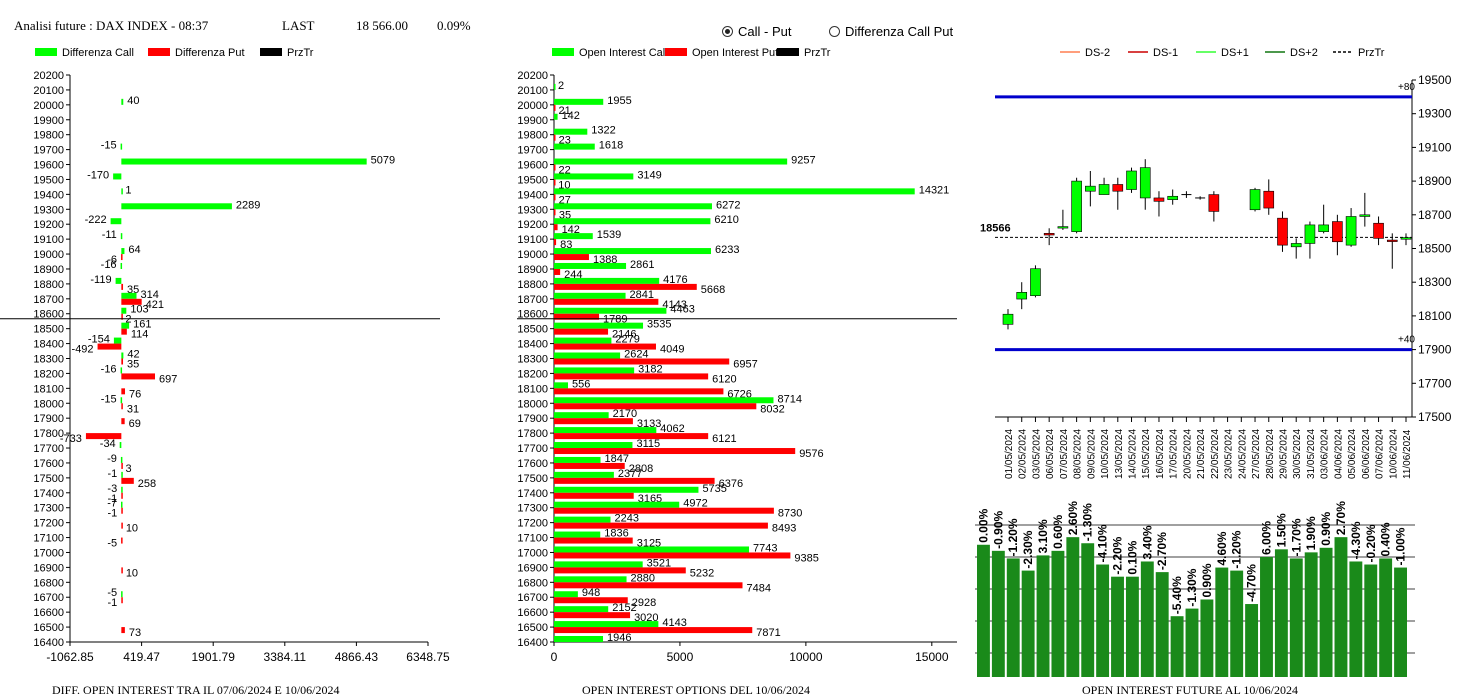 This screenshot has height=698, width=1459. Describe the element at coordinates (1393, 454) in the screenshot. I see `date-label: 10/06/2024` at that location.